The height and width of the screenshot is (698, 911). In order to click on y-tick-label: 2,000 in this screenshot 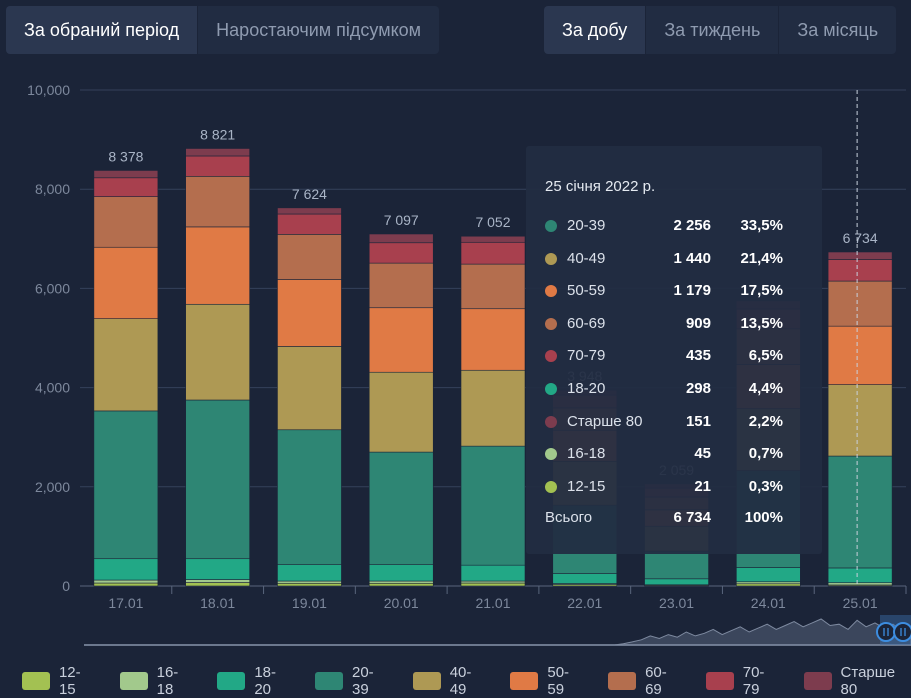, I will do `click(52, 487)`.